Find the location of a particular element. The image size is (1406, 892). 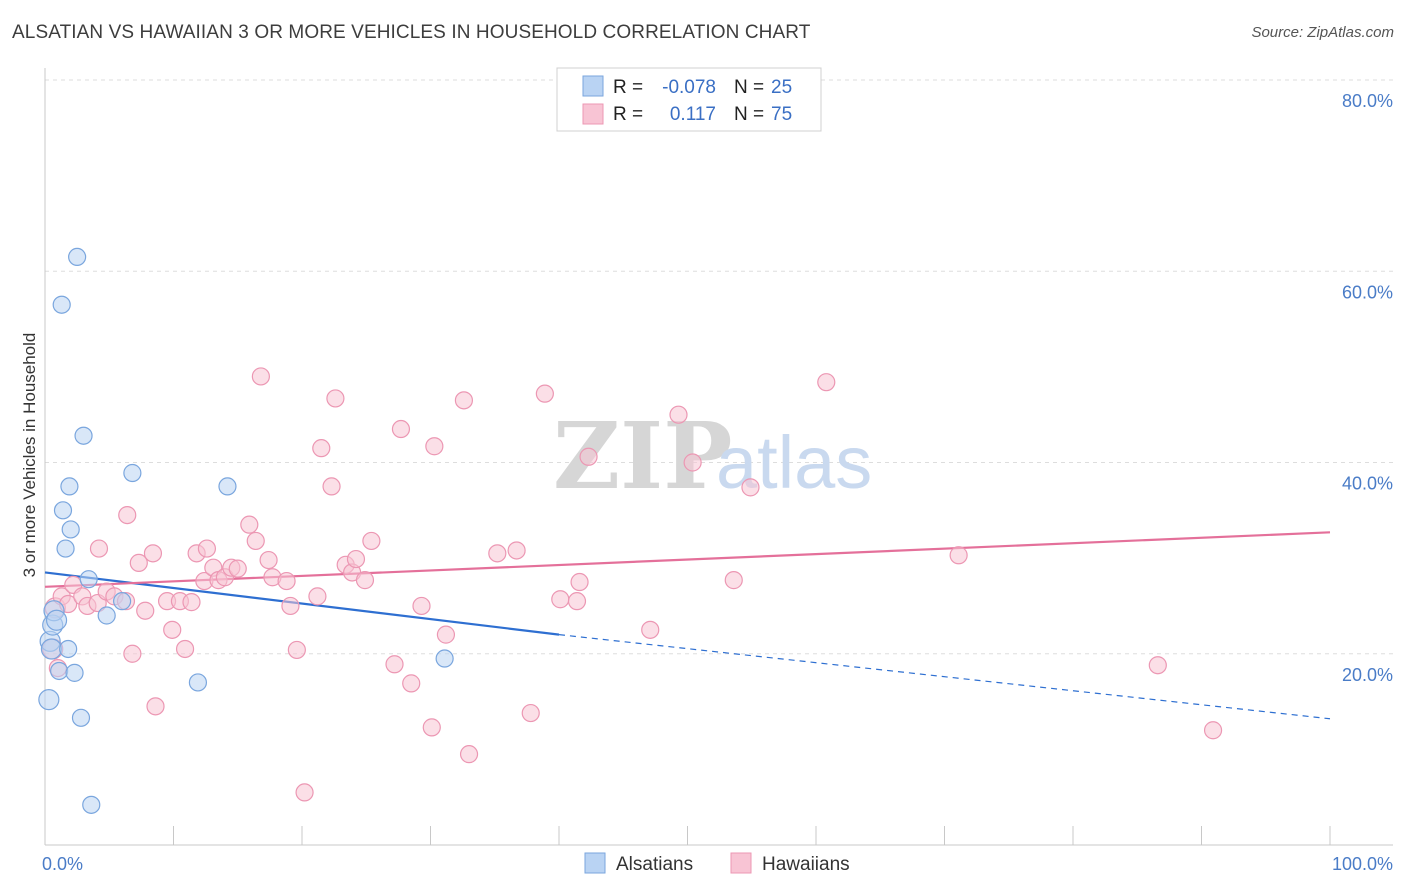

legend-swatch-alsatians is located at coordinates (593, 86).